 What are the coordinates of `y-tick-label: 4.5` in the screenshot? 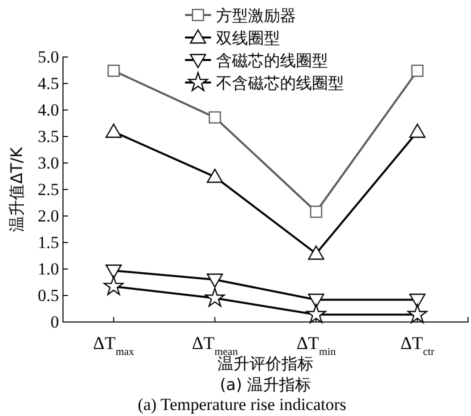 It's located at (48, 83).